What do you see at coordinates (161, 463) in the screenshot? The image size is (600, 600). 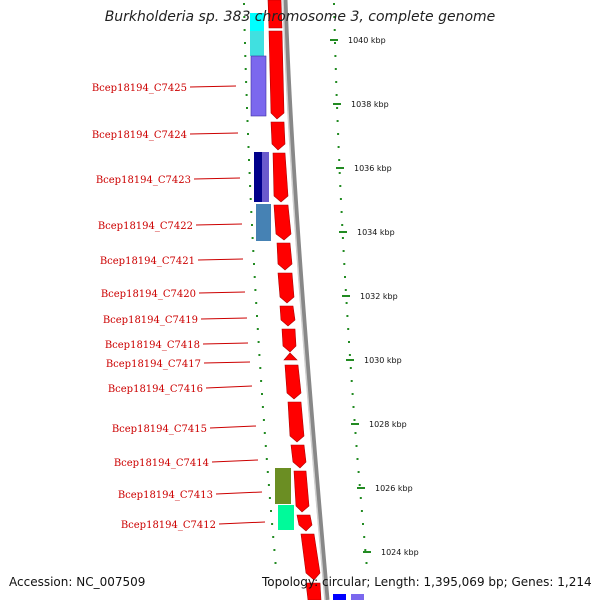 I see `gene-label: Bcep18194_C7414` at bounding box center [161, 463].